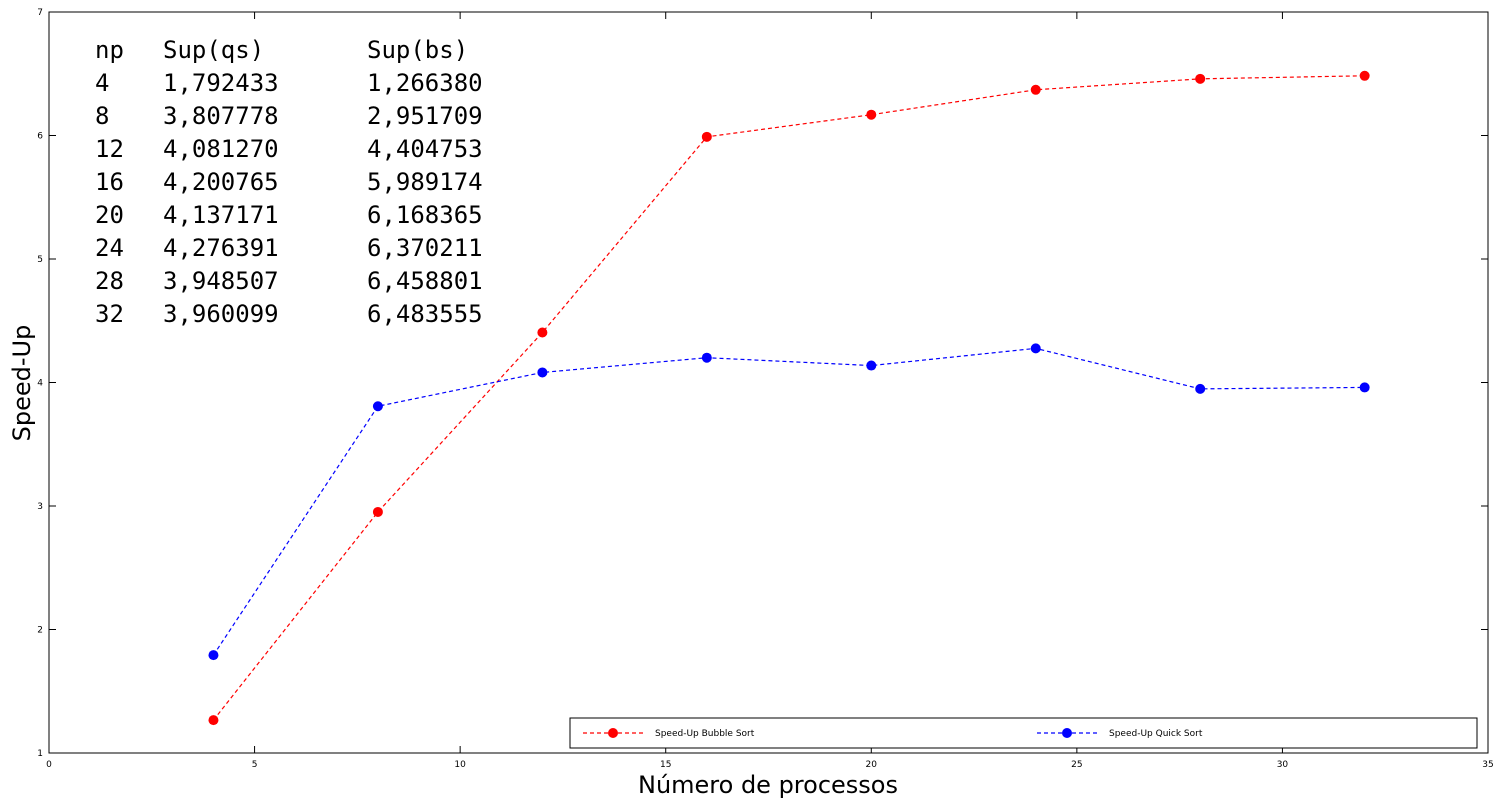 This screenshot has width=1500, height=801. What do you see at coordinates (221, 248) in the screenshot?
I see `table-cell: 4,276391` at bounding box center [221, 248].